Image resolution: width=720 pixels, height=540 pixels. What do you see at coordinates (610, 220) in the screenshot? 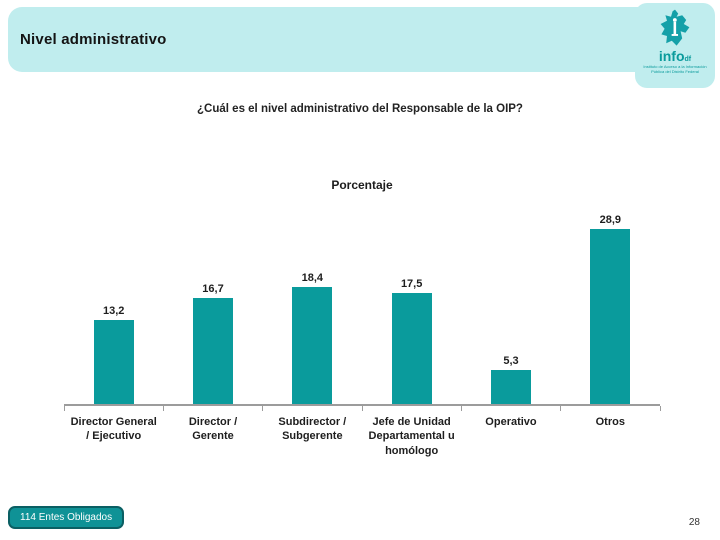
I see `bar-value-label: 28,9` at bounding box center [610, 220].